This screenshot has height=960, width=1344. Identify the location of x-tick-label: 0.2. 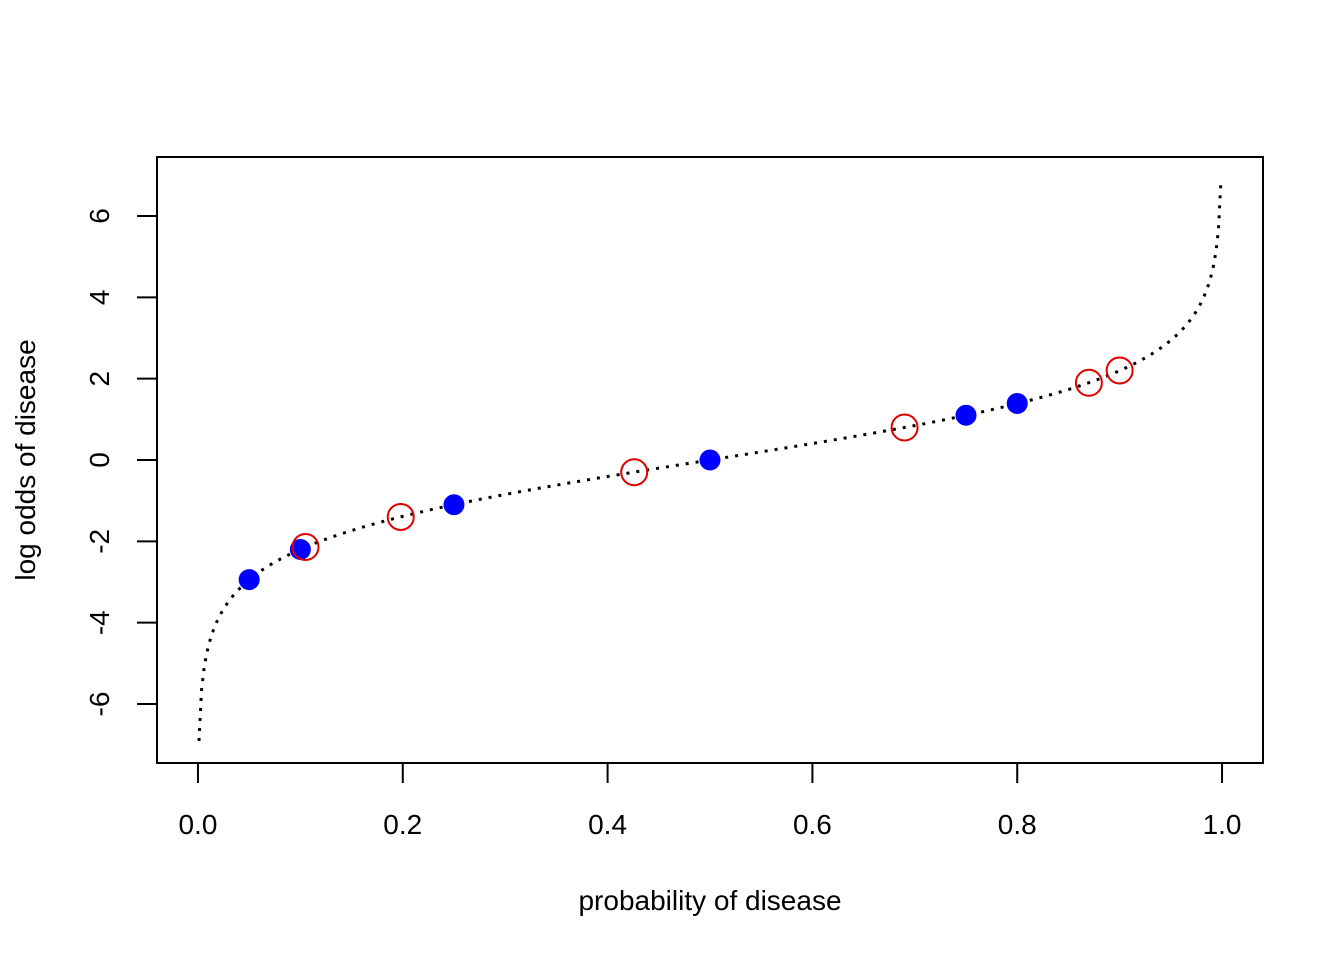
(402, 824).